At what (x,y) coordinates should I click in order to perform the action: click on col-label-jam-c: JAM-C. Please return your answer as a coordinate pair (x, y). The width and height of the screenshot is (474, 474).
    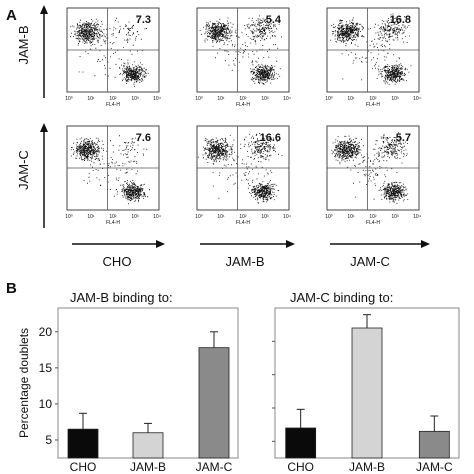
    Looking at the image, I should click on (370, 261).